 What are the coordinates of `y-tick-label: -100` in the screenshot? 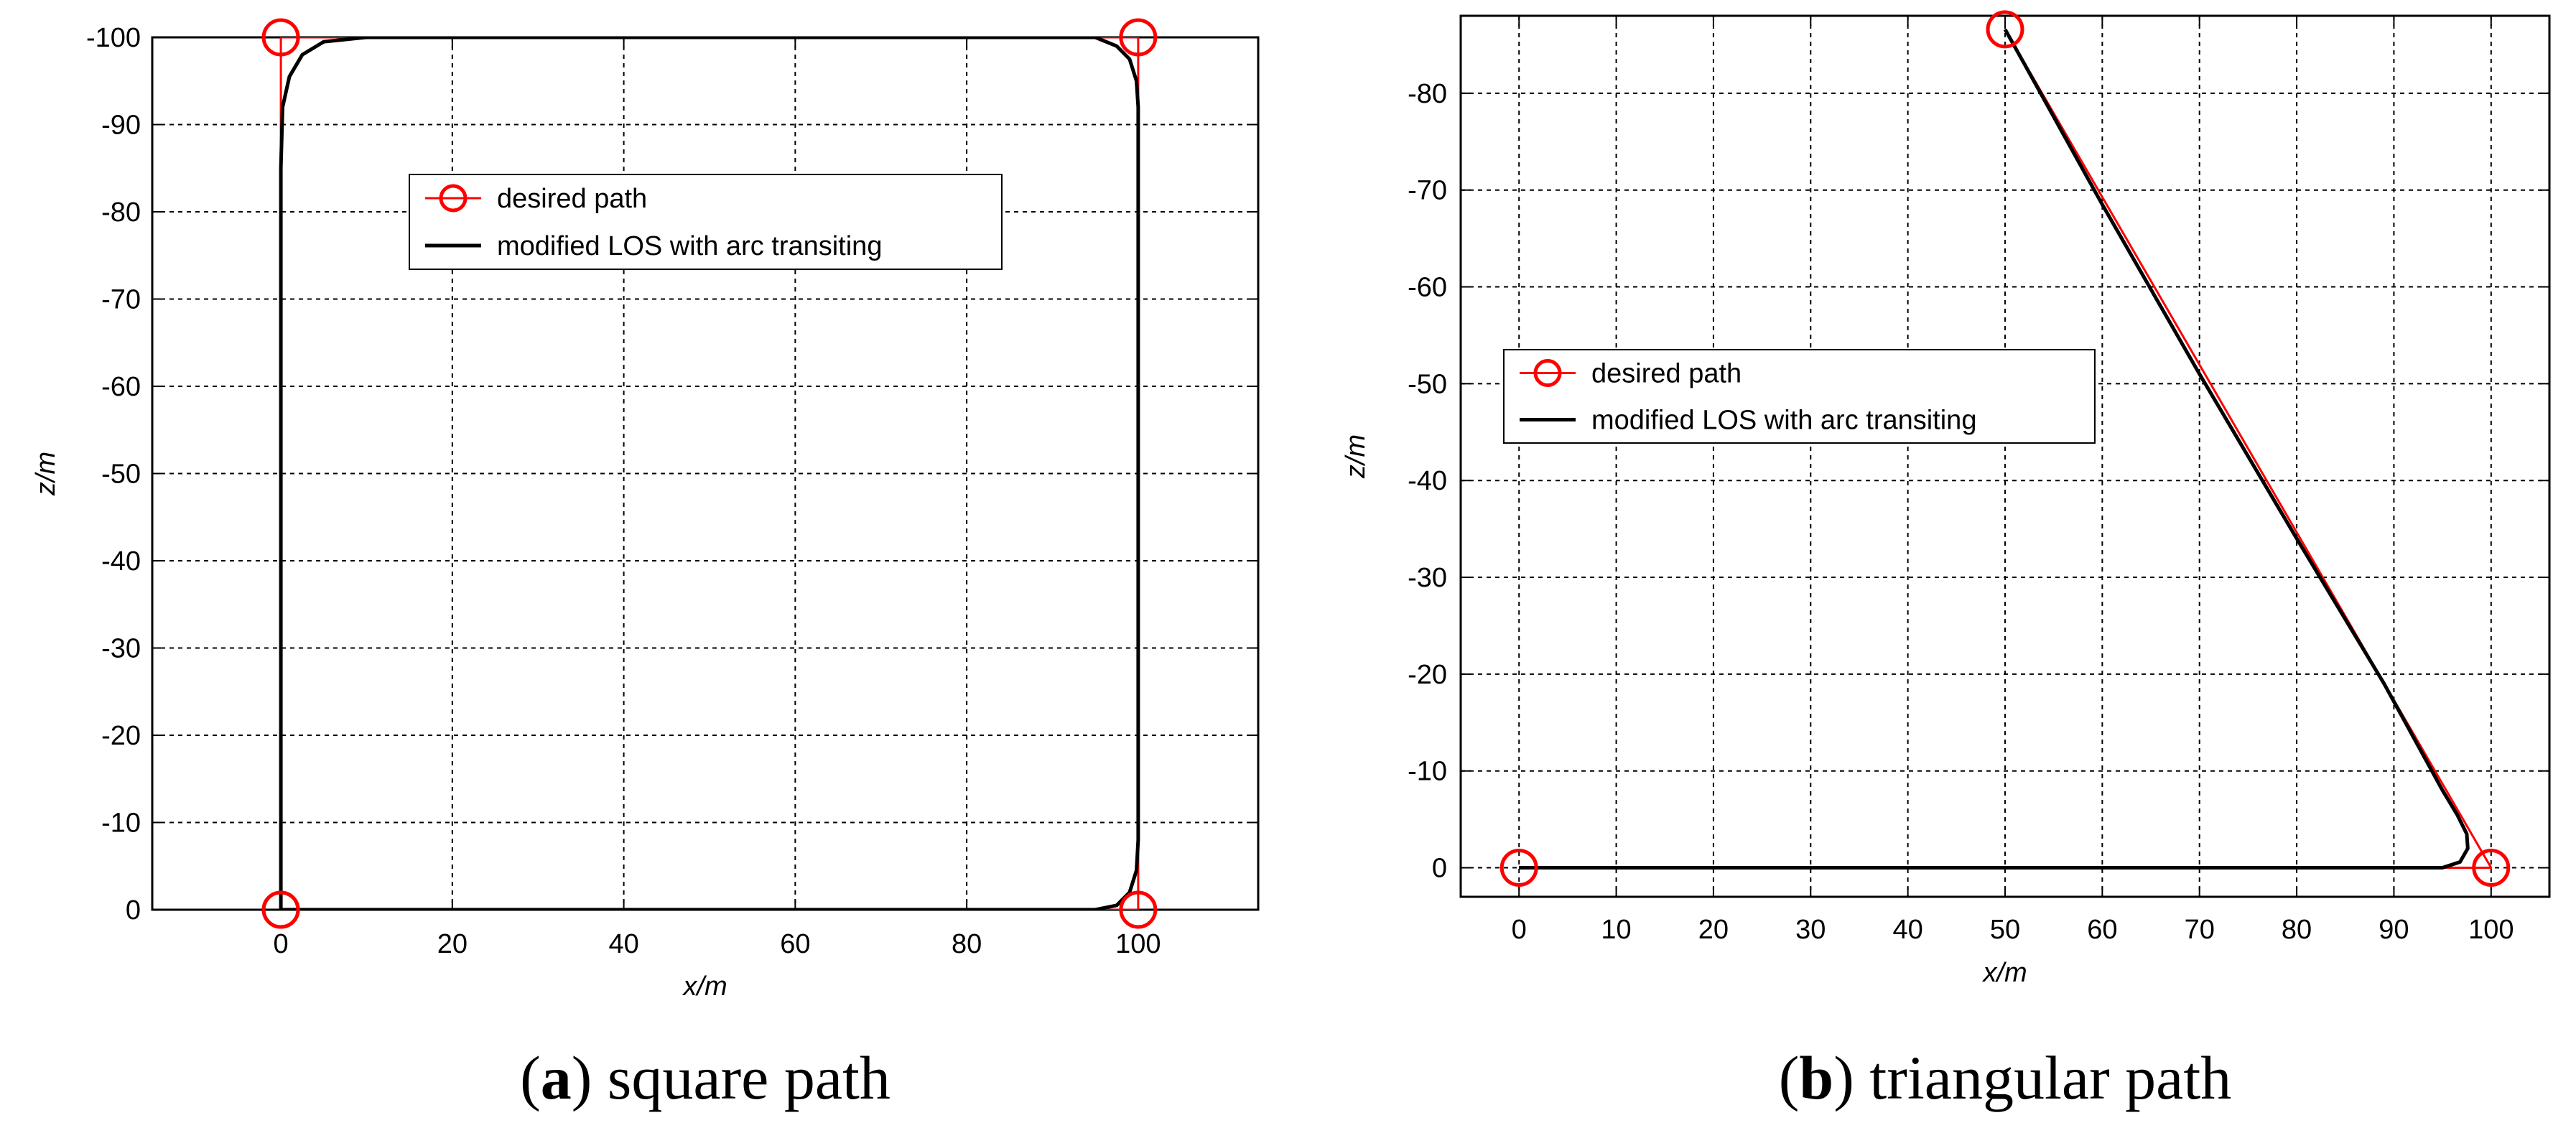 It's located at (113, 38).